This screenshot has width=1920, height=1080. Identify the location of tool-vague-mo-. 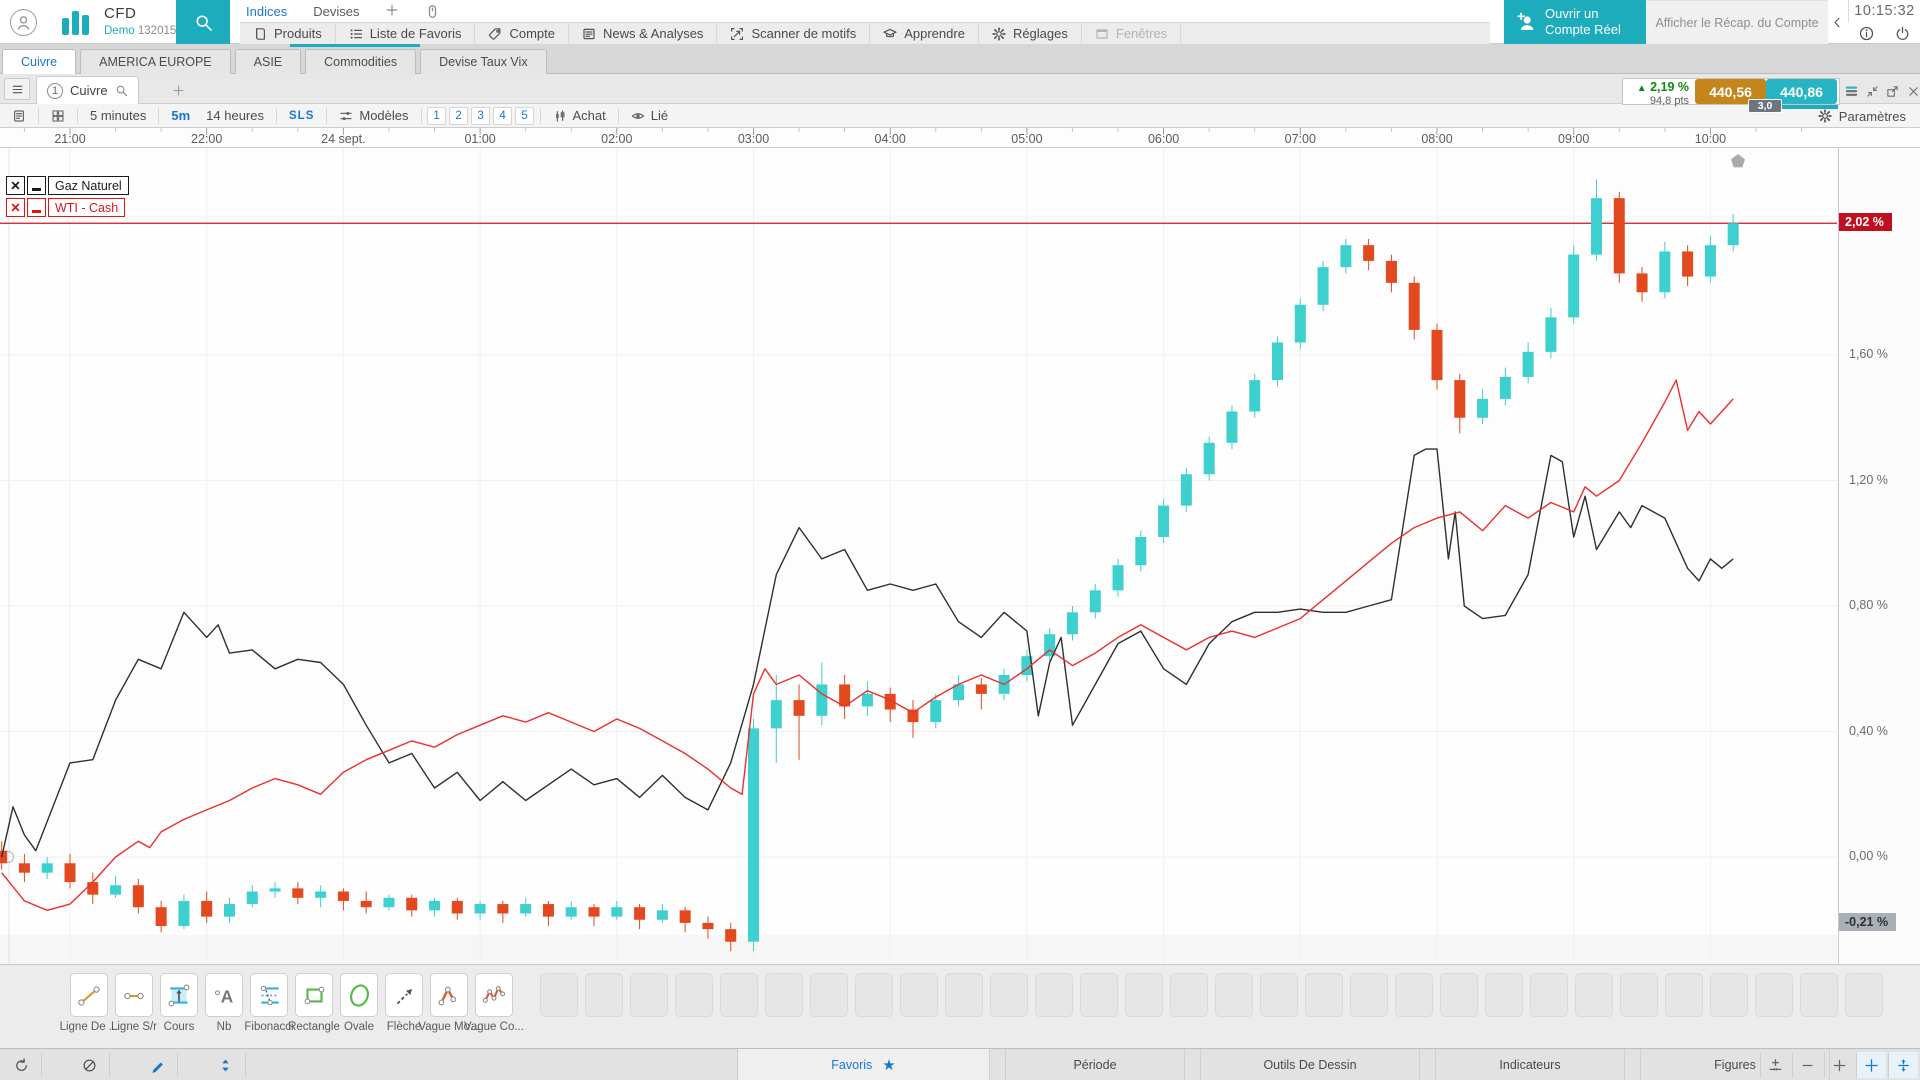
(449, 995).